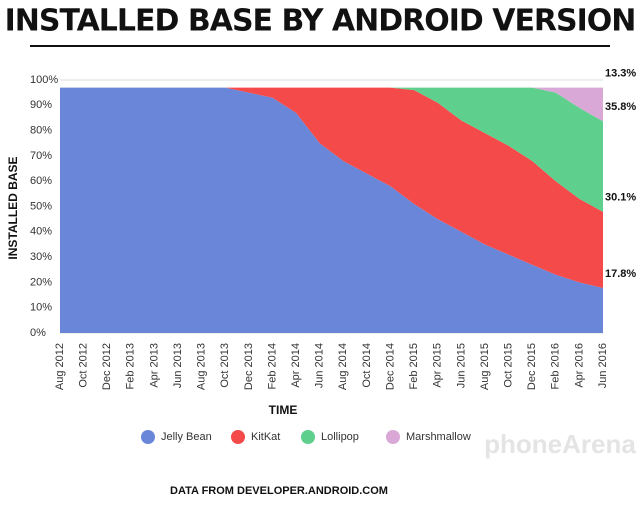  What do you see at coordinates (131, 366) in the screenshot?
I see `x-tick-label: Feb 2013` at bounding box center [131, 366].